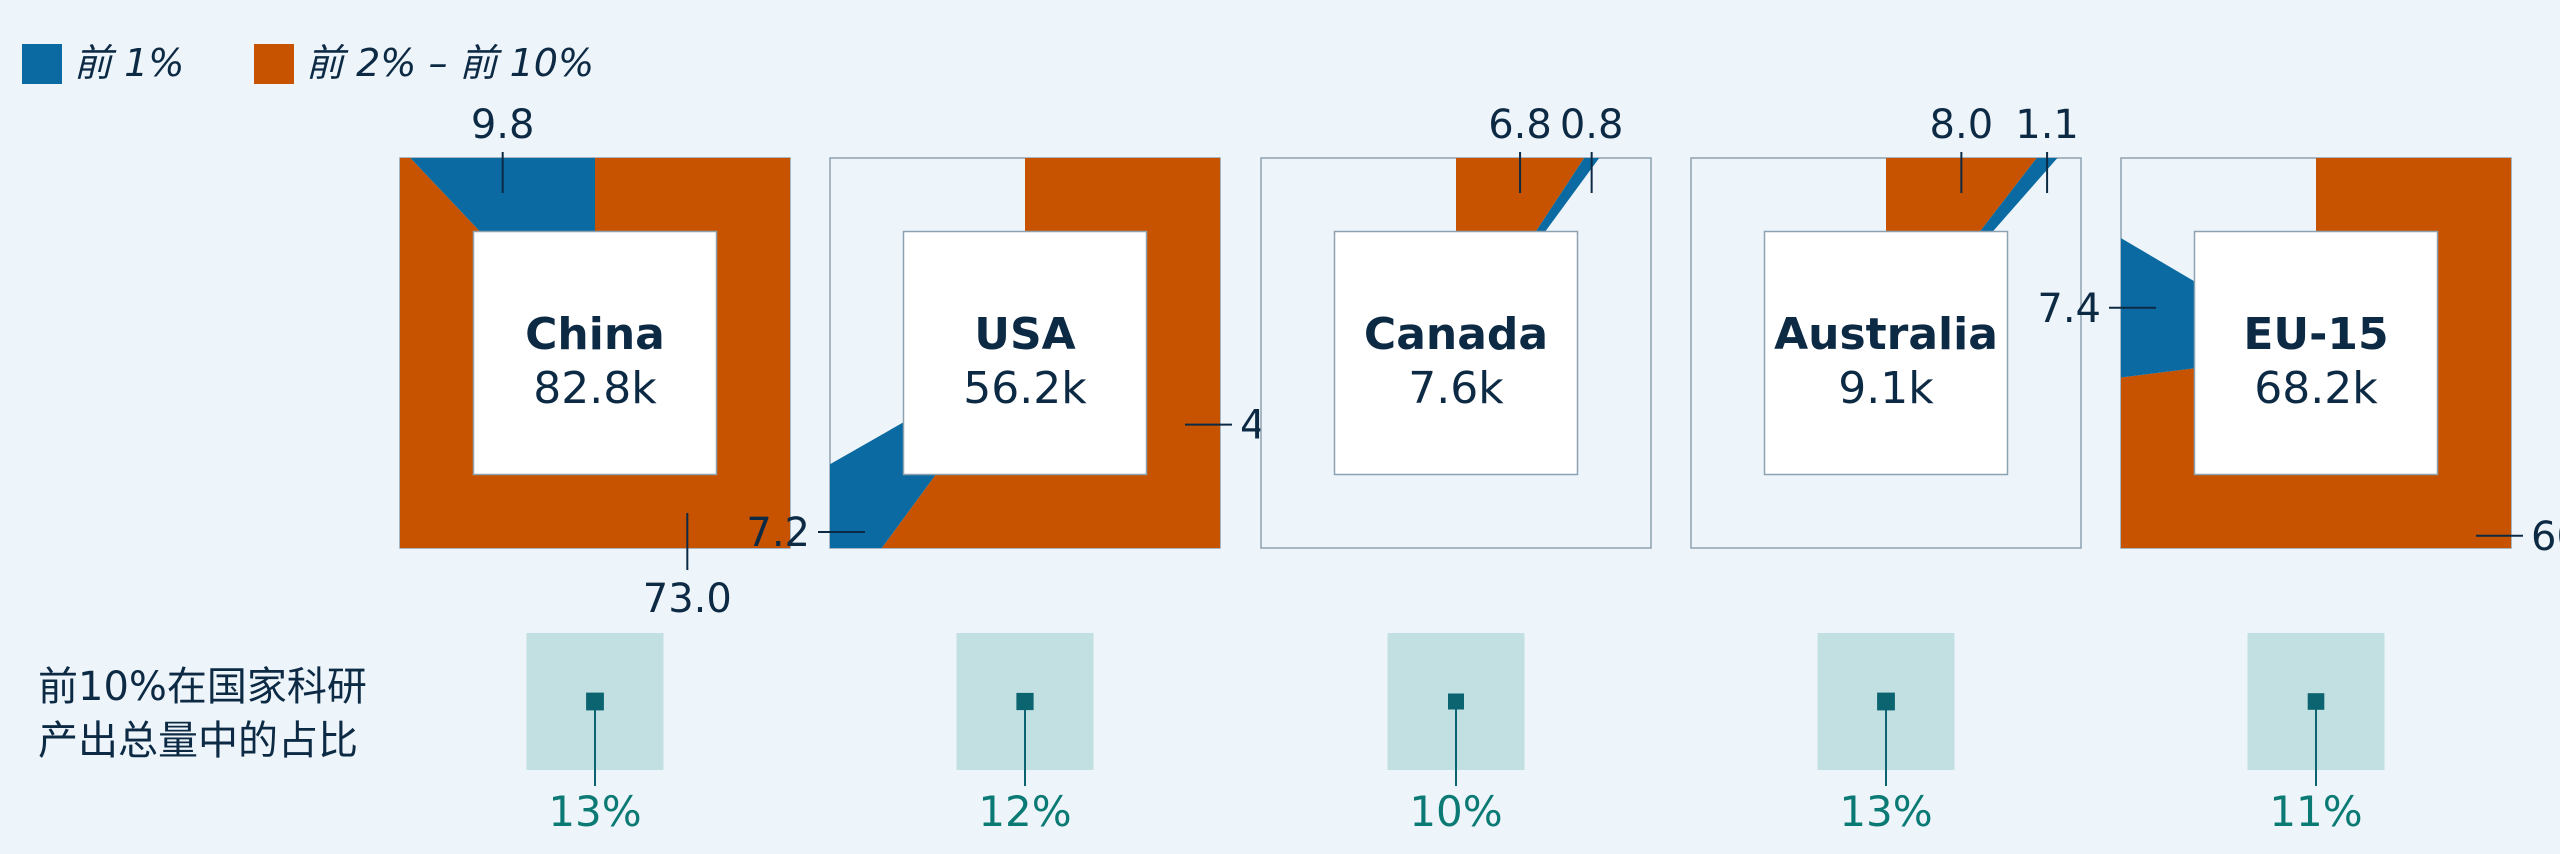 The width and height of the screenshot is (2560, 854). Describe the element at coordinates (42, 64) in the screenshot. I see `legend-swatch-top1` at that location.